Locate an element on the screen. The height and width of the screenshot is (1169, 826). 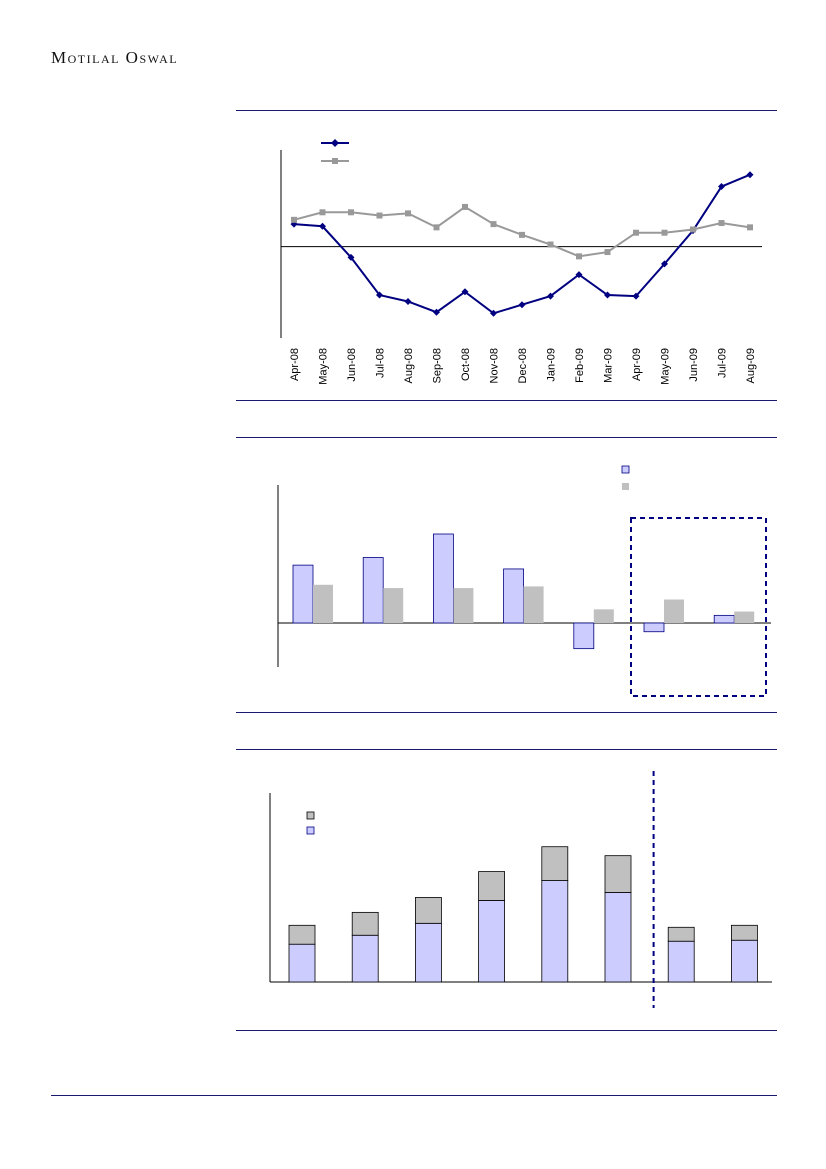
chart2-bottom-rule is located at coordinates (506, 712).